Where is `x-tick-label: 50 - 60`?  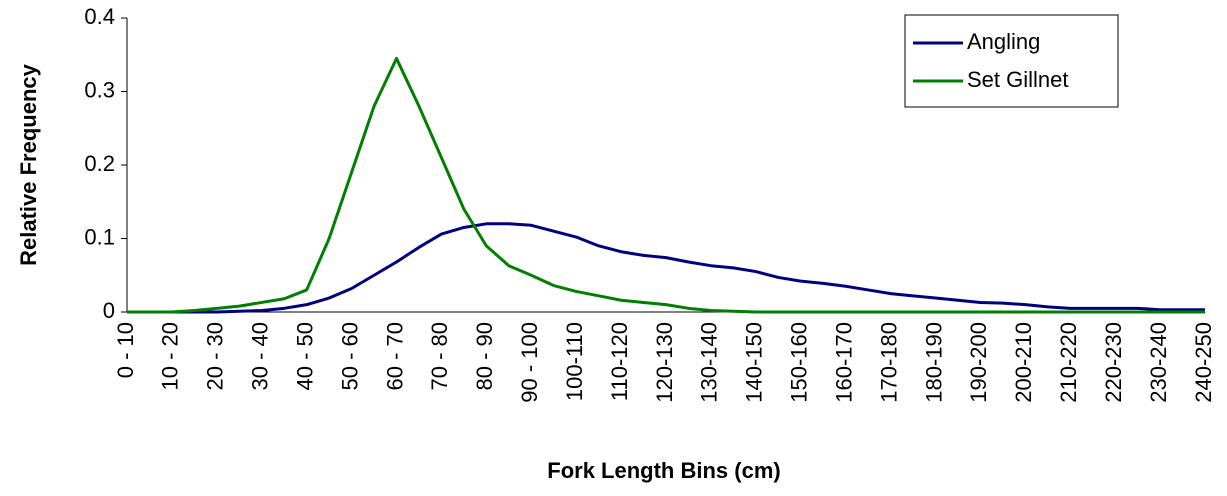 x-tick-label: 50 - 60 is located at coordinates (349, 356).